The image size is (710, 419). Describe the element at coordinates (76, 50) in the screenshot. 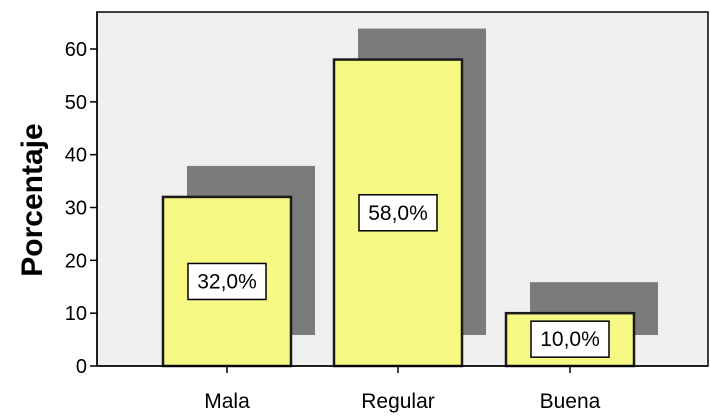

I see `y-tick-label: 60` at that location.